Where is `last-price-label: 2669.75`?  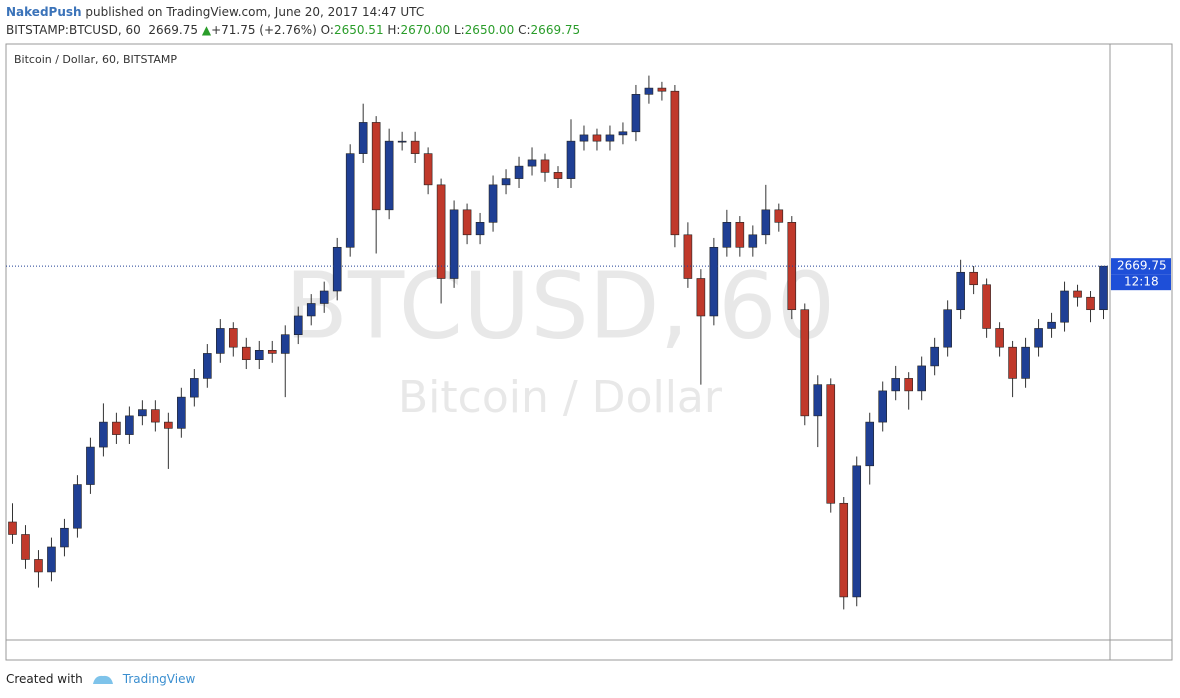
last-price-label: 2669.75 is located at coordinates (1142, 266).